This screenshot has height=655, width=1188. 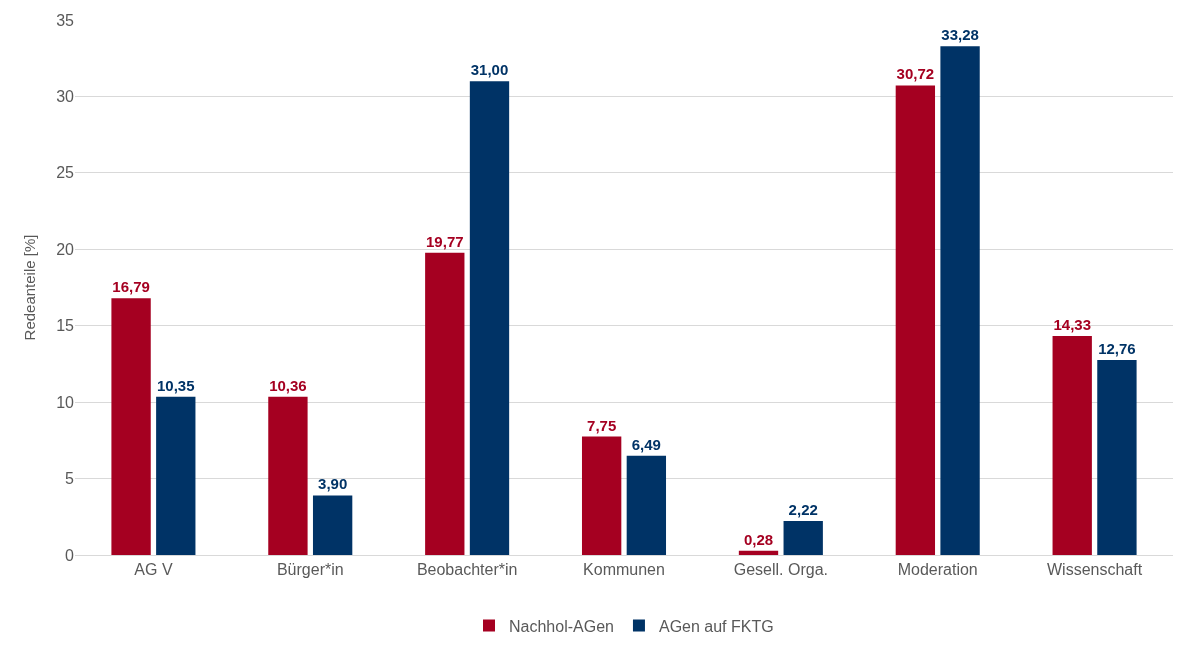 What do you see at coordinates (780, 570) in the screenshot?
I see `x-tick-label: Gesell. Orga.` at bounding box center [780, 570].